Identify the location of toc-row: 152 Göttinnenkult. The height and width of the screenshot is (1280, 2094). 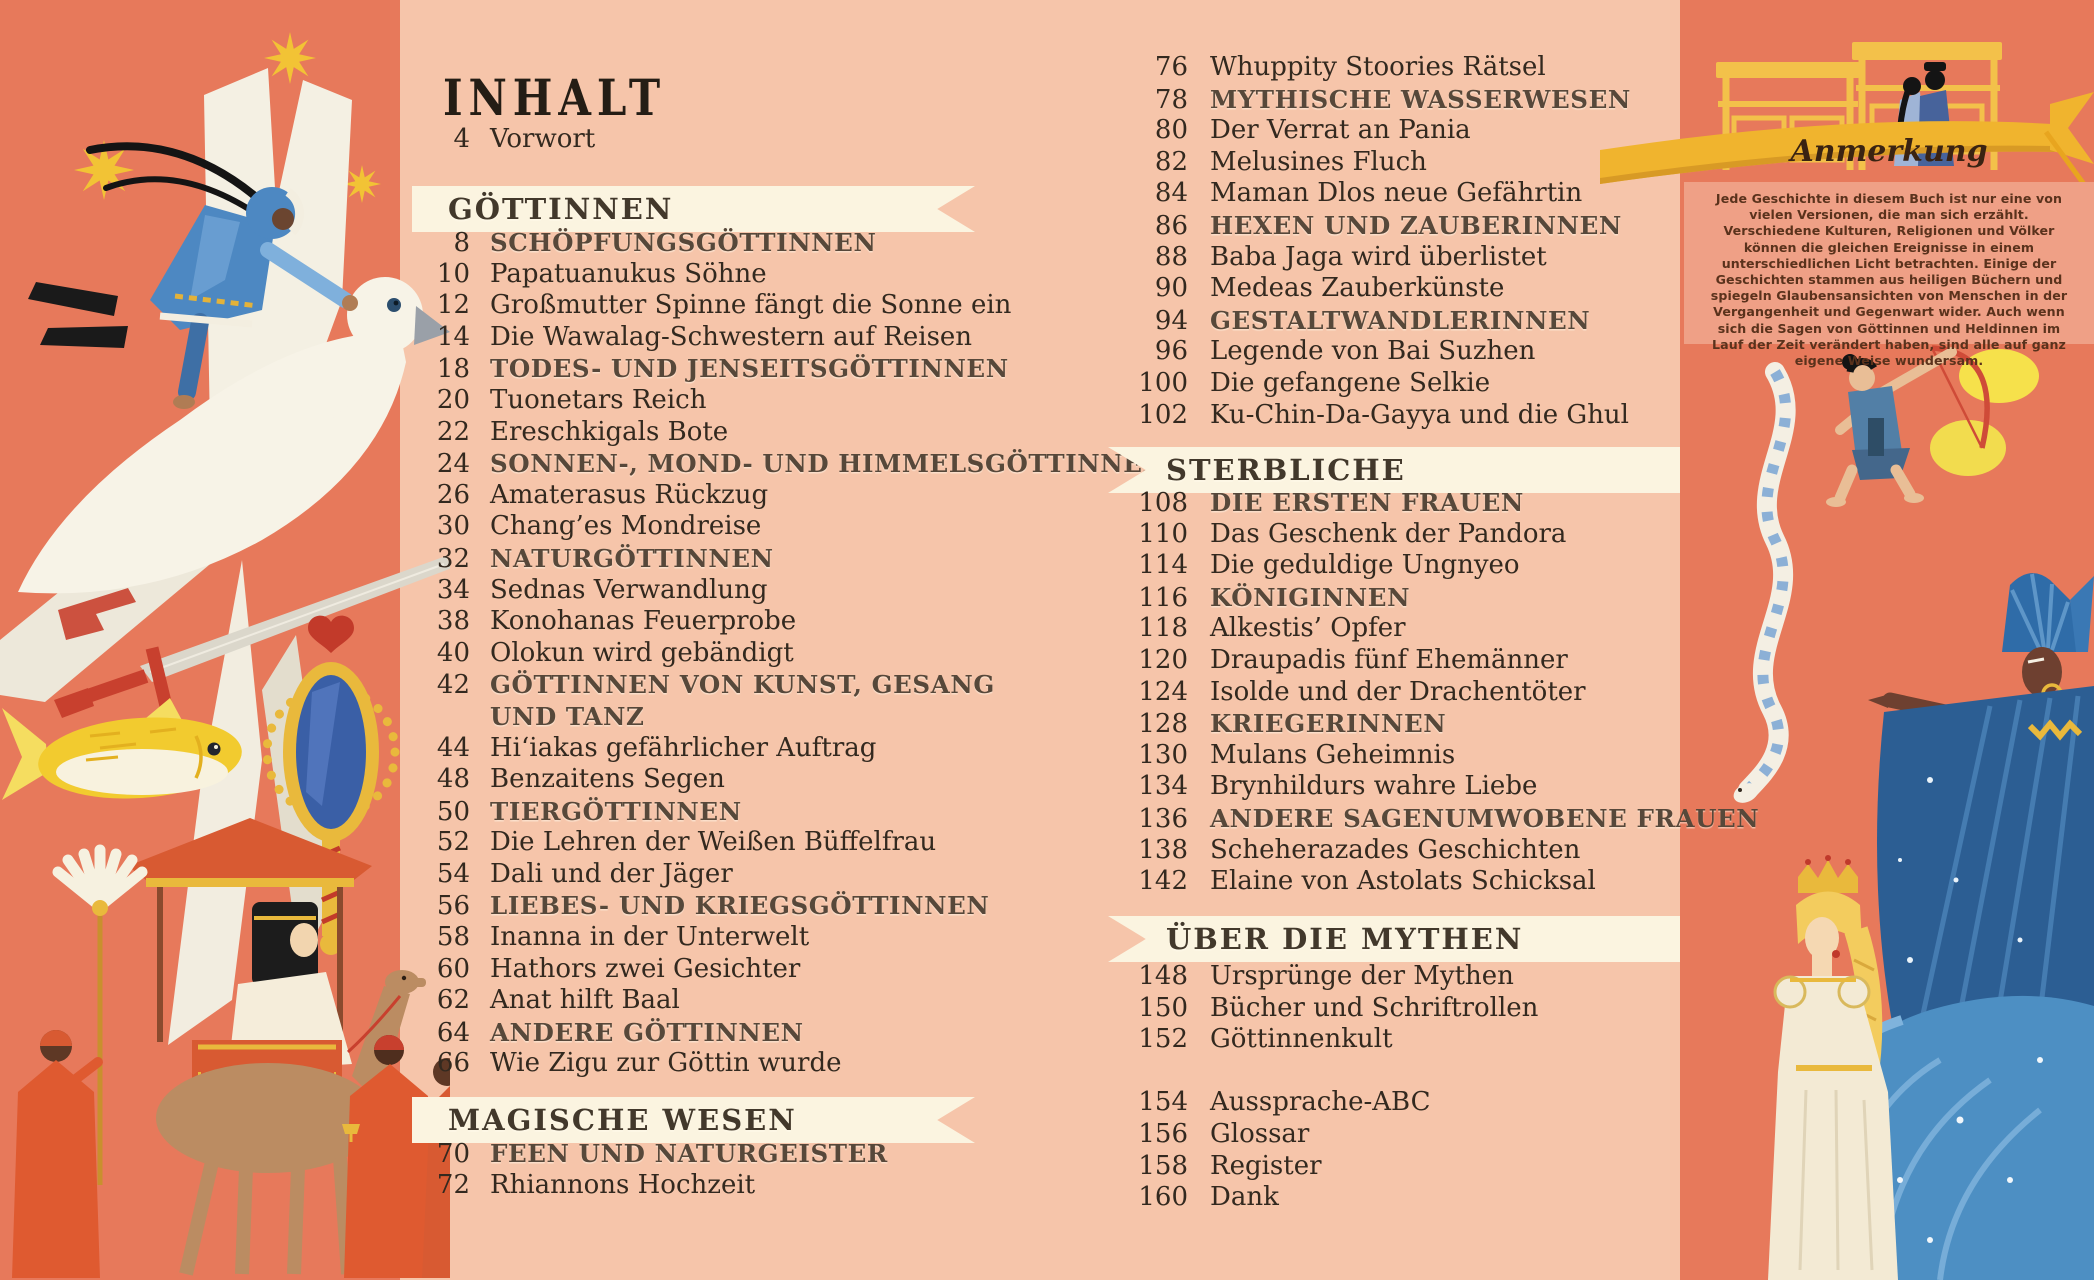
(1418, 1040).